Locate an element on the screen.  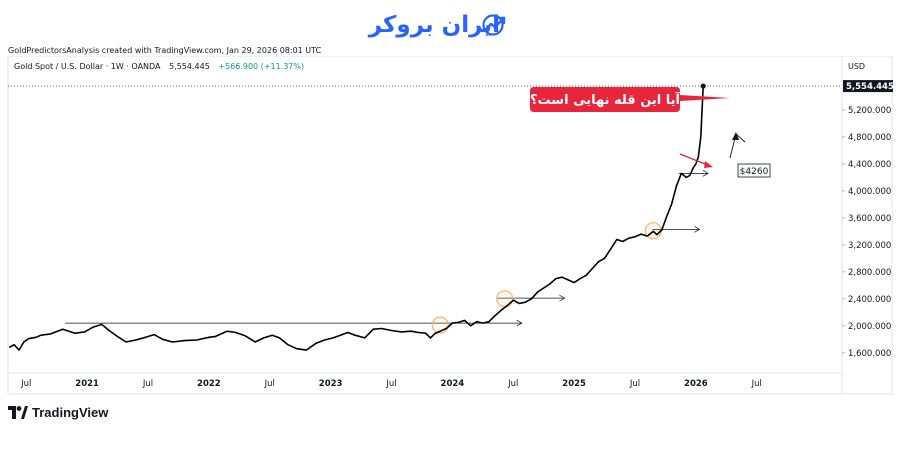
brand-logo: ایران بروکر is located at coordinates (450, 25).